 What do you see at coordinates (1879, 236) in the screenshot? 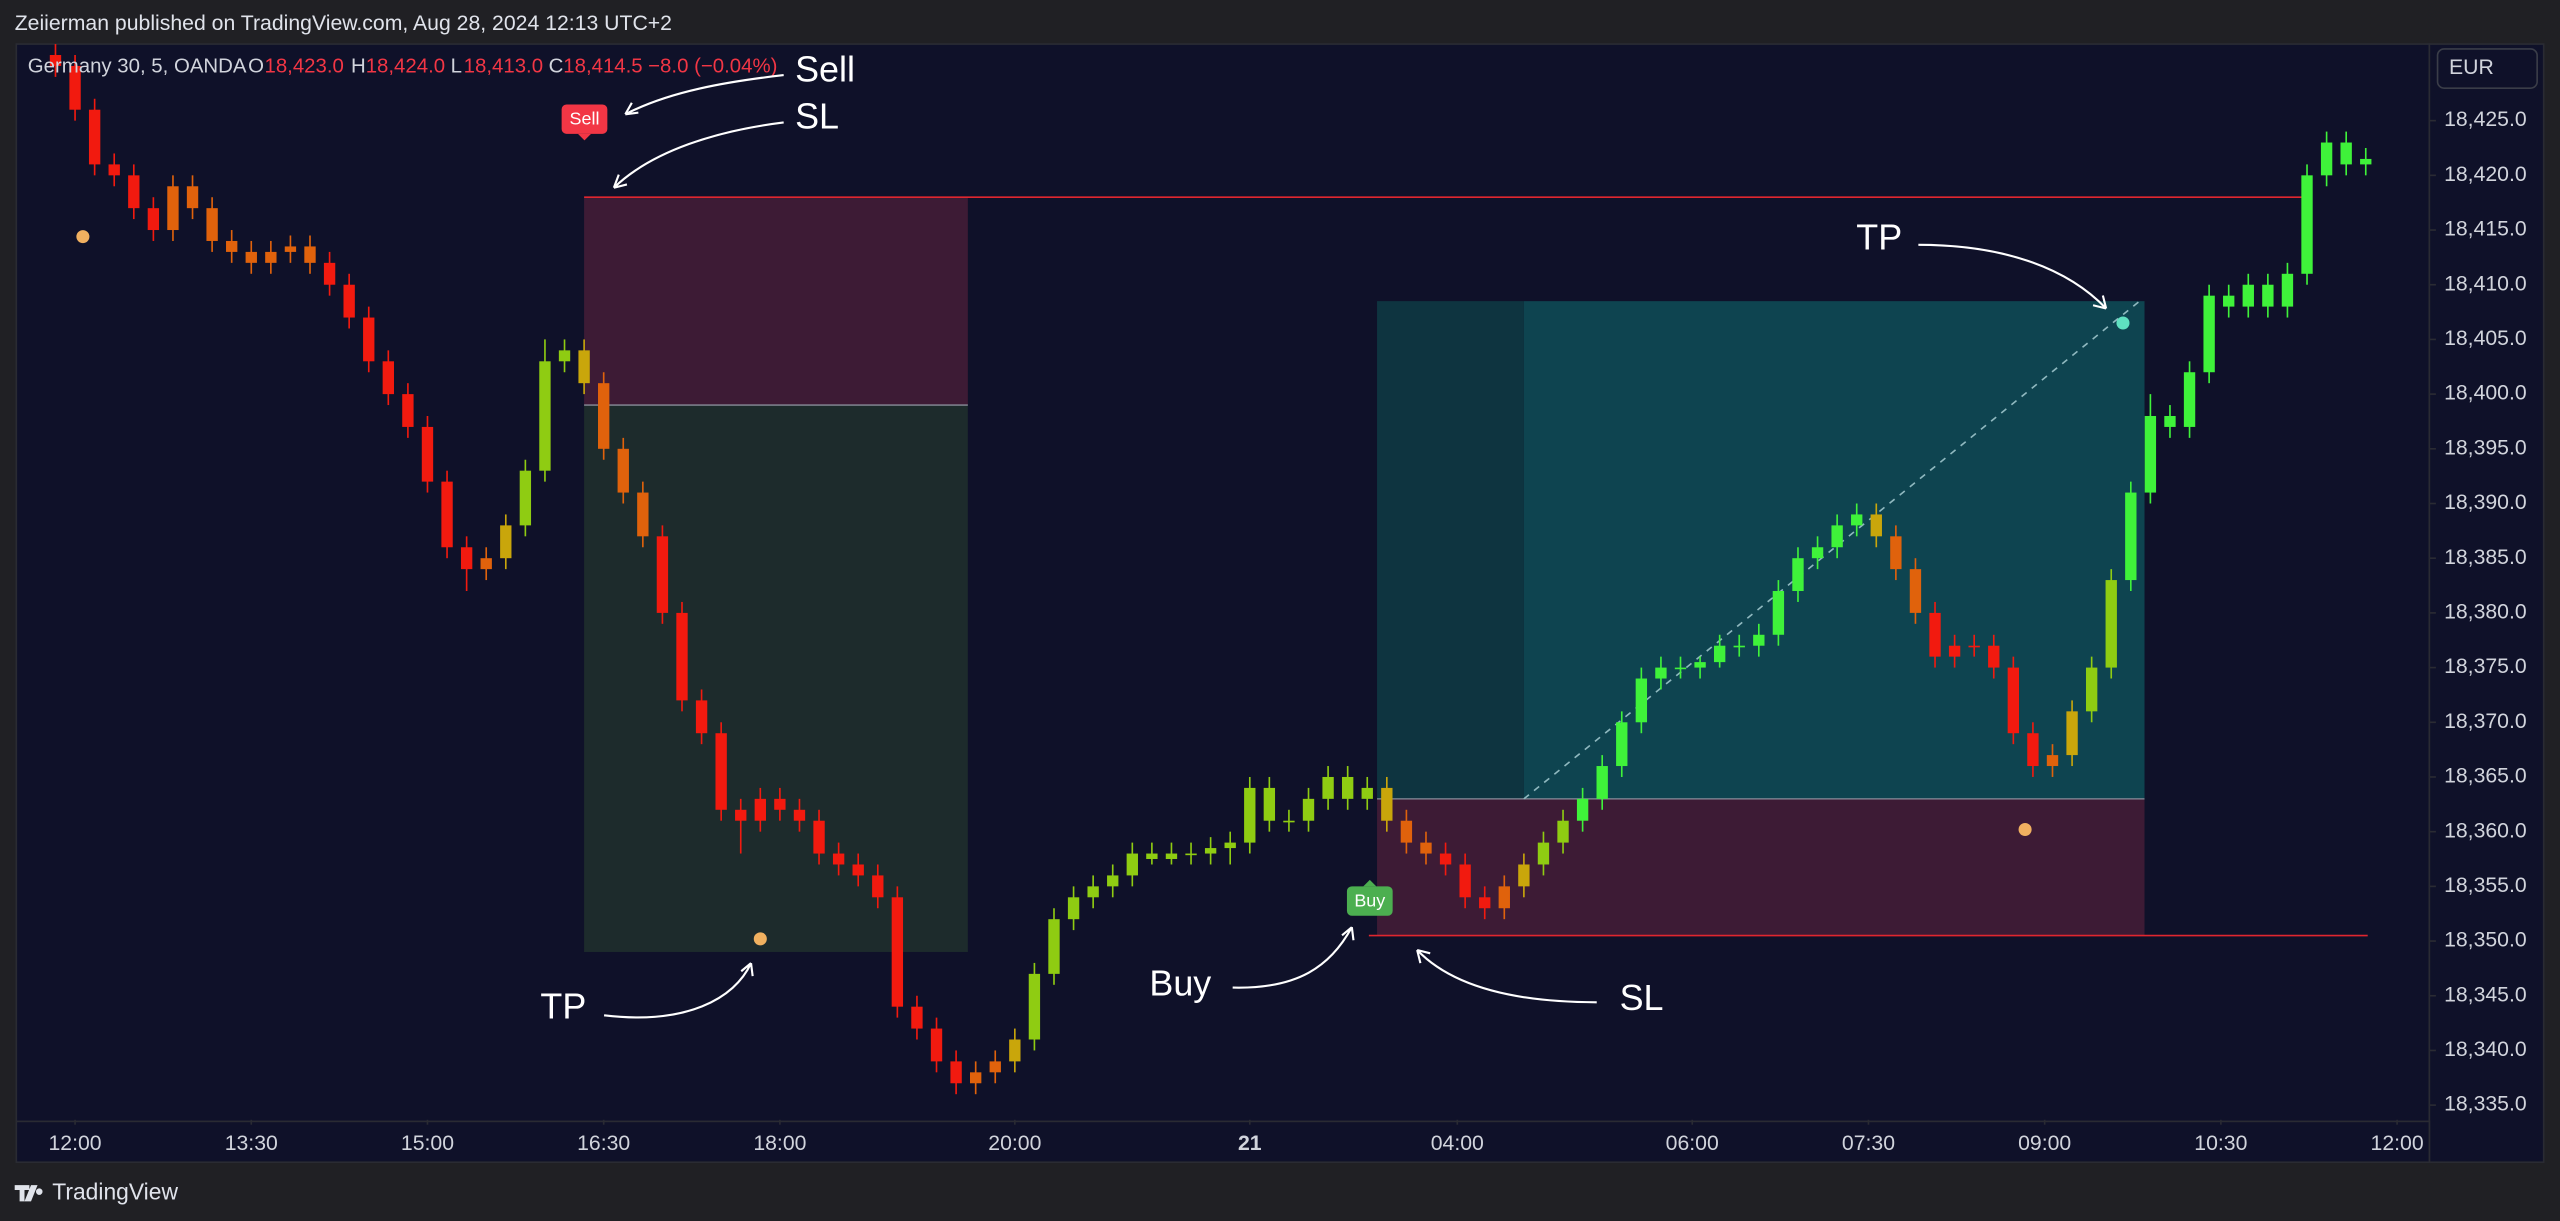
I see `buy-tp-note: TP` at bounding box center [1879, 236].